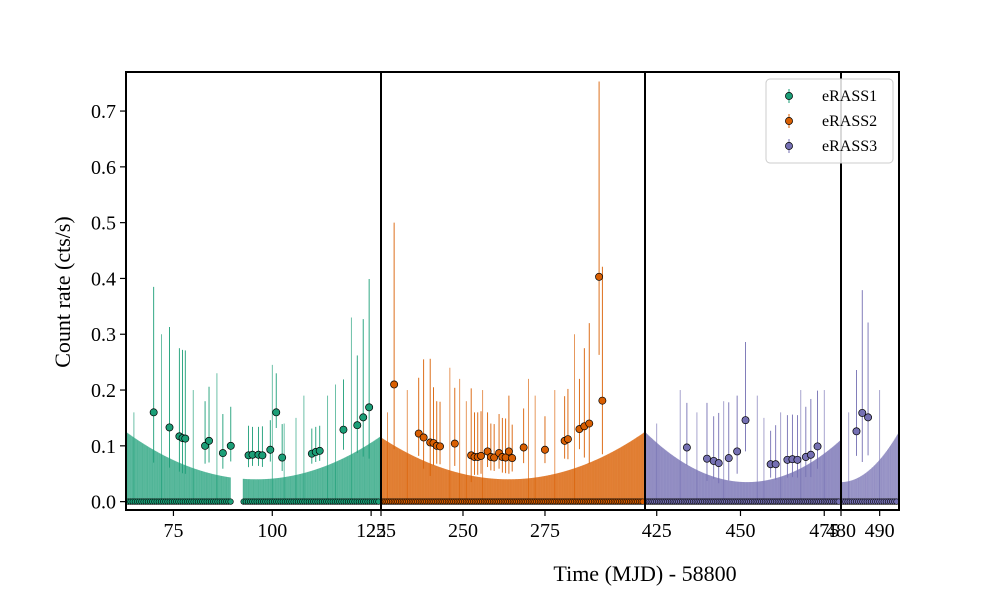 This screenshot has height=605, width=1000. I want to click on panel-frame, so click(870, 291).